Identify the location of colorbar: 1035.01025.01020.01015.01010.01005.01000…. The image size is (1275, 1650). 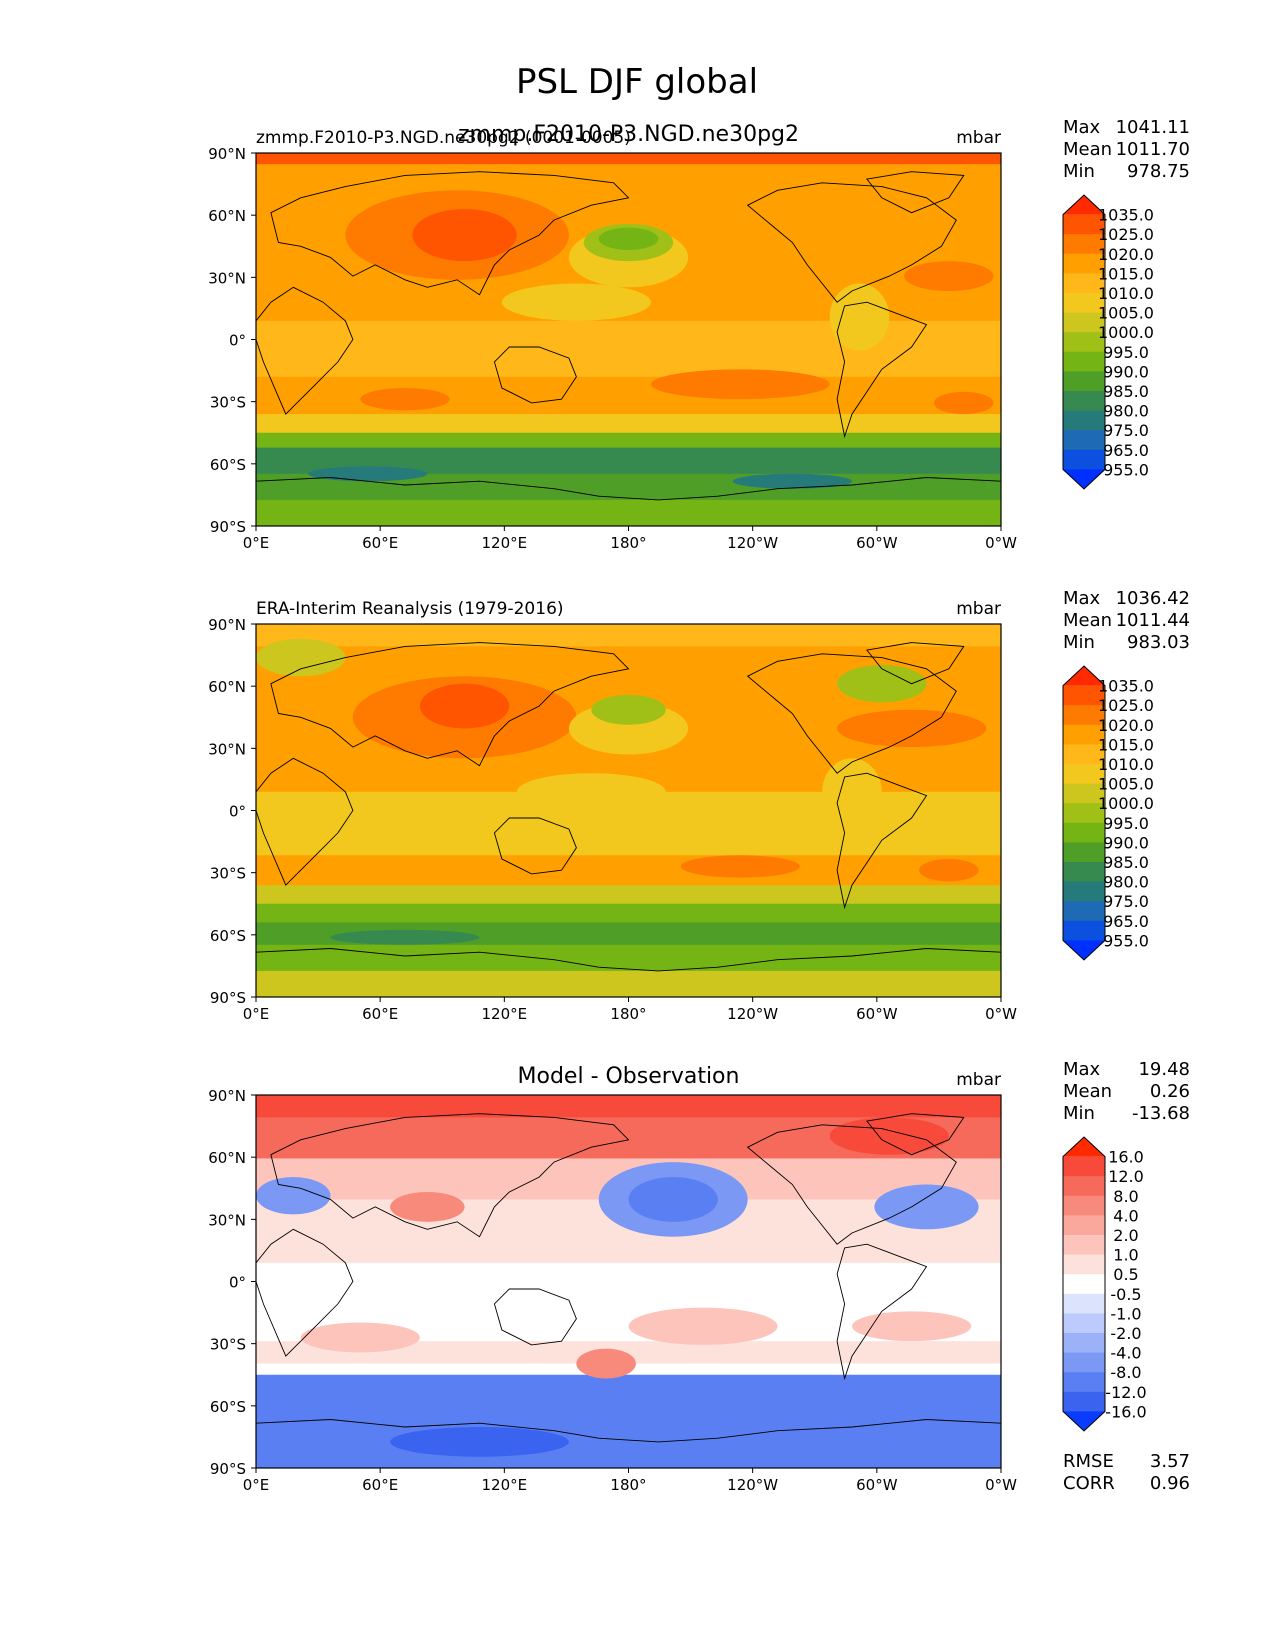
(1108, 342).